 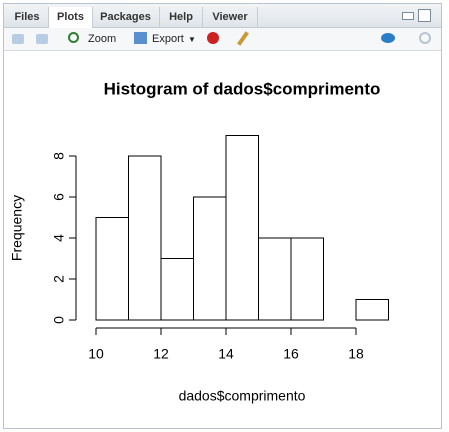 What do you see at coordinates (242, 88) in the screenshot?
I see `chart-title: Histogram of dados$comprimento` at bounding box center [242, 88].